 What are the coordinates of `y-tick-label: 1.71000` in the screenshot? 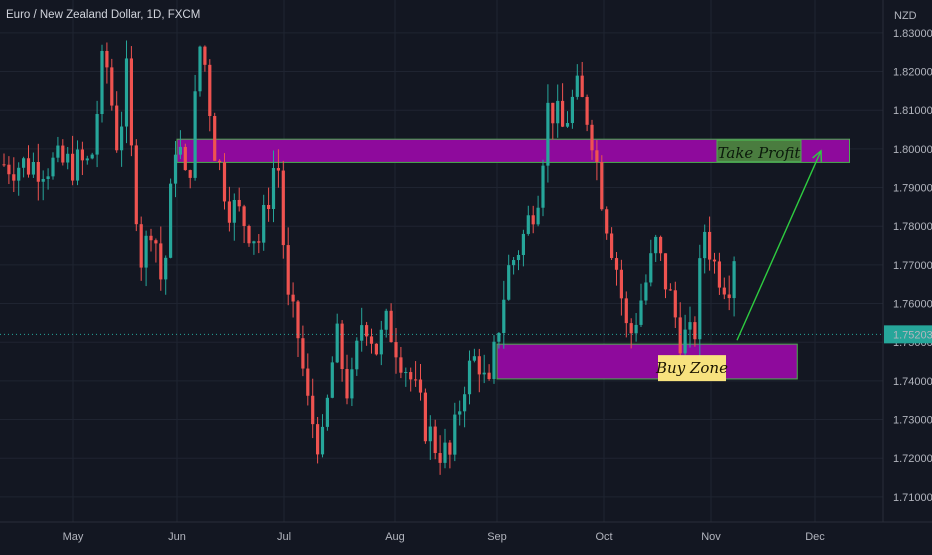 It's located at (912, 498).